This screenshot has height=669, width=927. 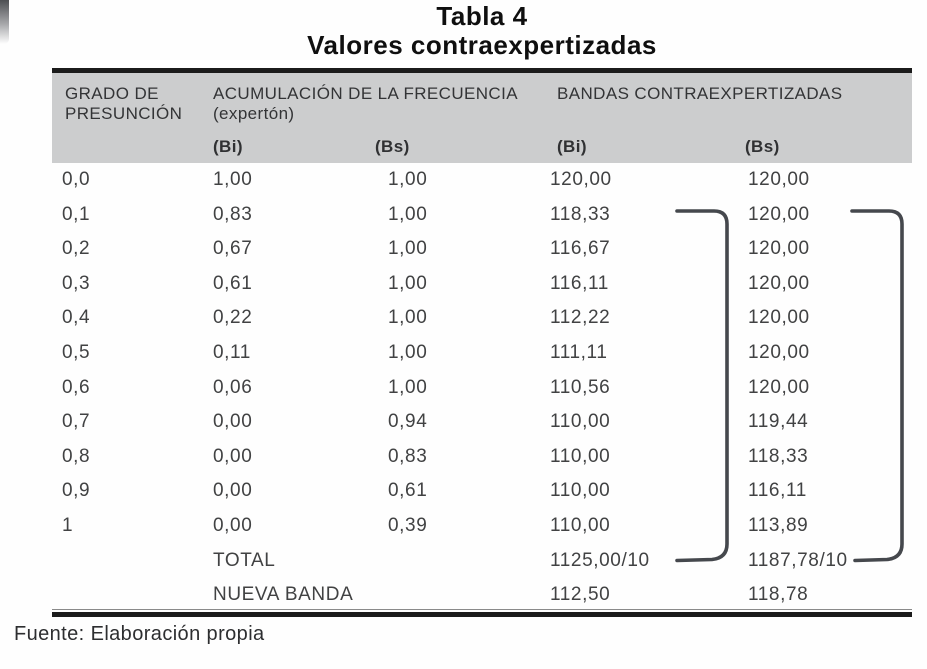 What do you see at coordinates (778, 456) in the screenshot?
I see `cell-banda-bs: 118,33` at bounding box center [778, 456].